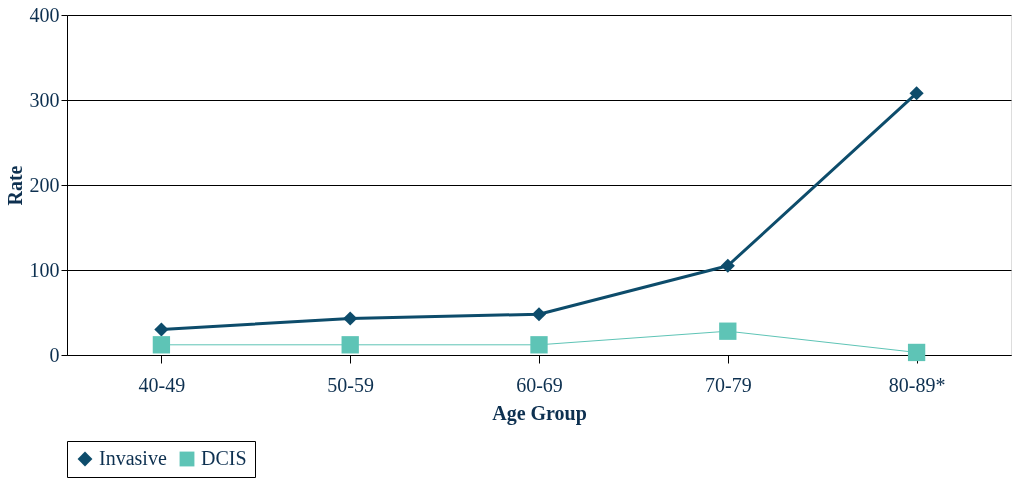  Describe the element at coordinates (728, 384) in the screenshot. I see `x-tick-label: 70-79` at that location.